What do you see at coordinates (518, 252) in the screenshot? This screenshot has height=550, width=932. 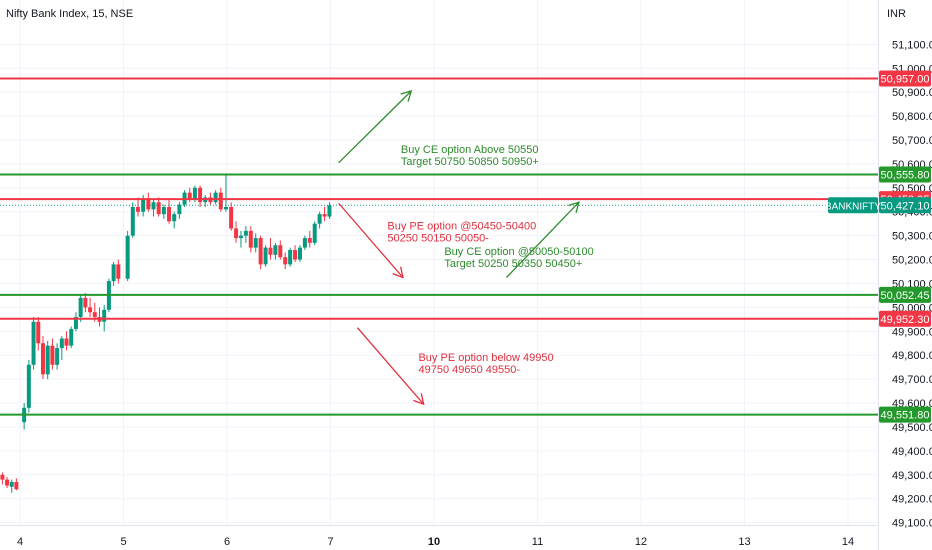 I see `annotation-text: Buy CE option @50050-50100` at bounding box center [518, 252].